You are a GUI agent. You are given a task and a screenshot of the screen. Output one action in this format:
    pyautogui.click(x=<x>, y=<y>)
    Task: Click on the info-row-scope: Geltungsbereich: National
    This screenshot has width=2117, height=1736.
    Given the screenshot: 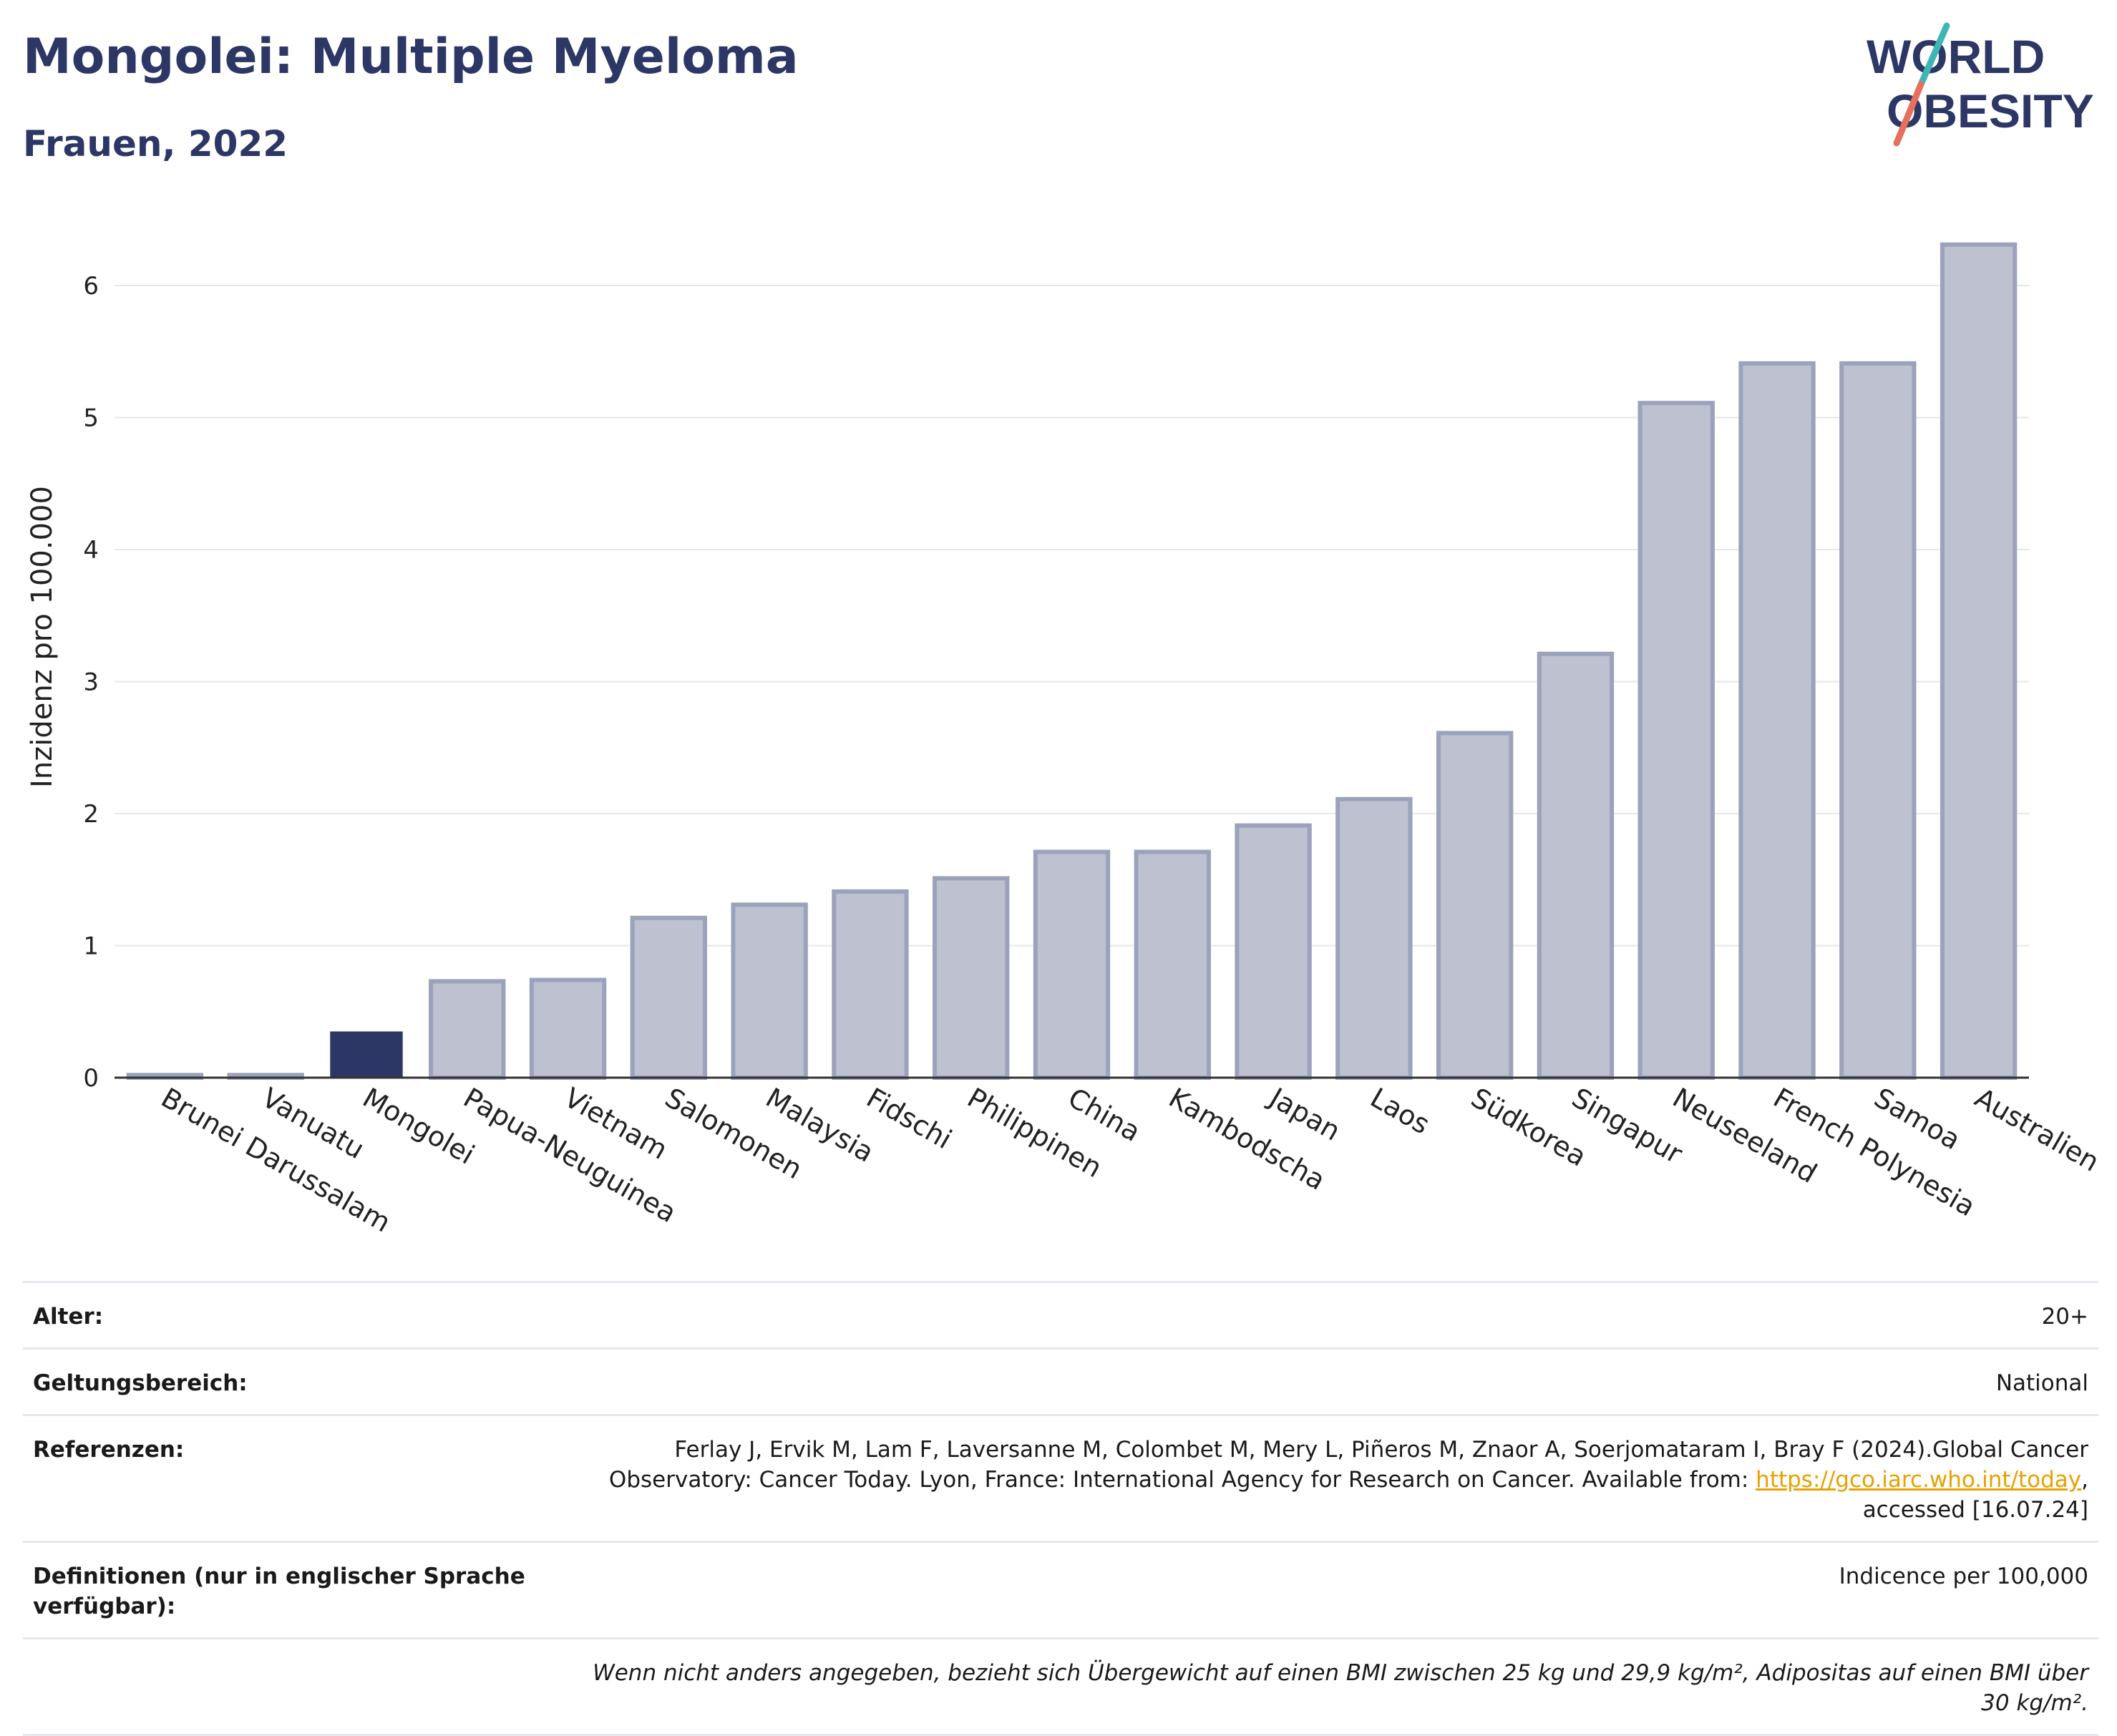 What is the action you would take?
    pyautogui.click(x=1060, y=1381)
    